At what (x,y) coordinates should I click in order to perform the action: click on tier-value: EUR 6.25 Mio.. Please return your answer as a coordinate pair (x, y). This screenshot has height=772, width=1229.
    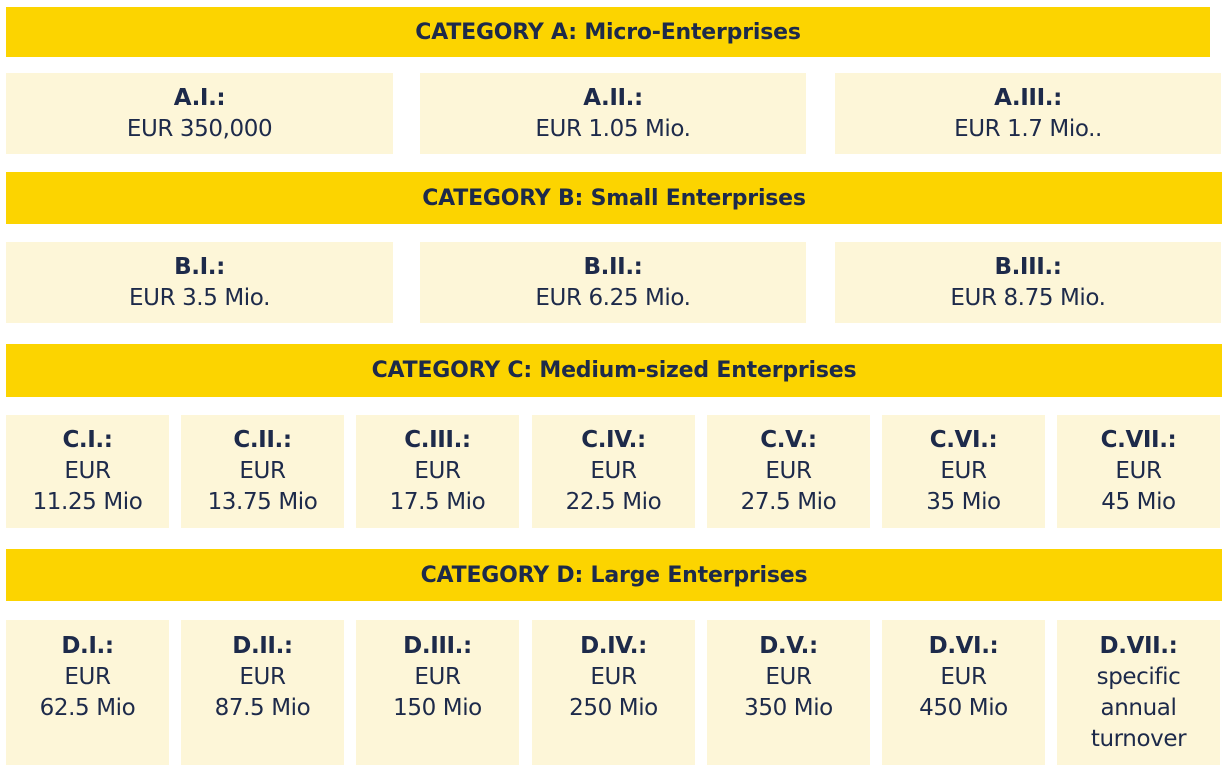
    Looking at the image, I should click on (613, 297).